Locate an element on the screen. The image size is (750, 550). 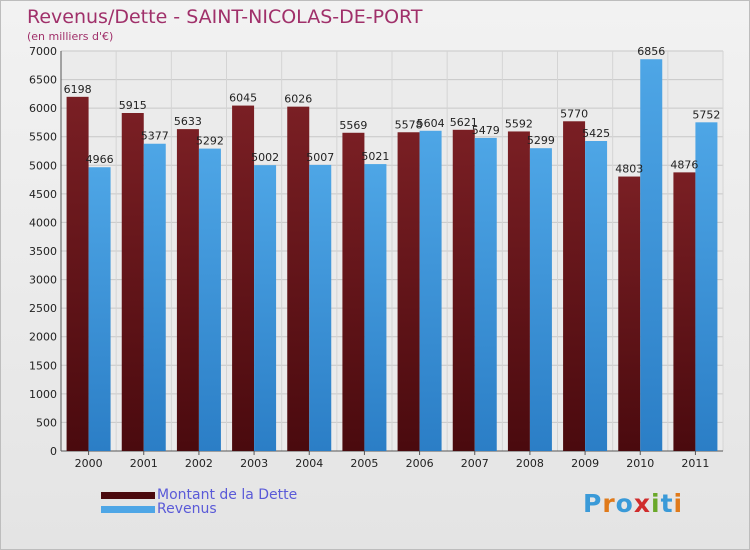
data-label-revenus: 5299 is located at coordinates (541, 140).